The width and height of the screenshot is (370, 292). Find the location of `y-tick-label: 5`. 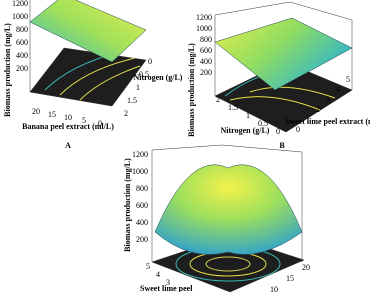

y-tick-label: 5 is located at coordinates (348, 79).